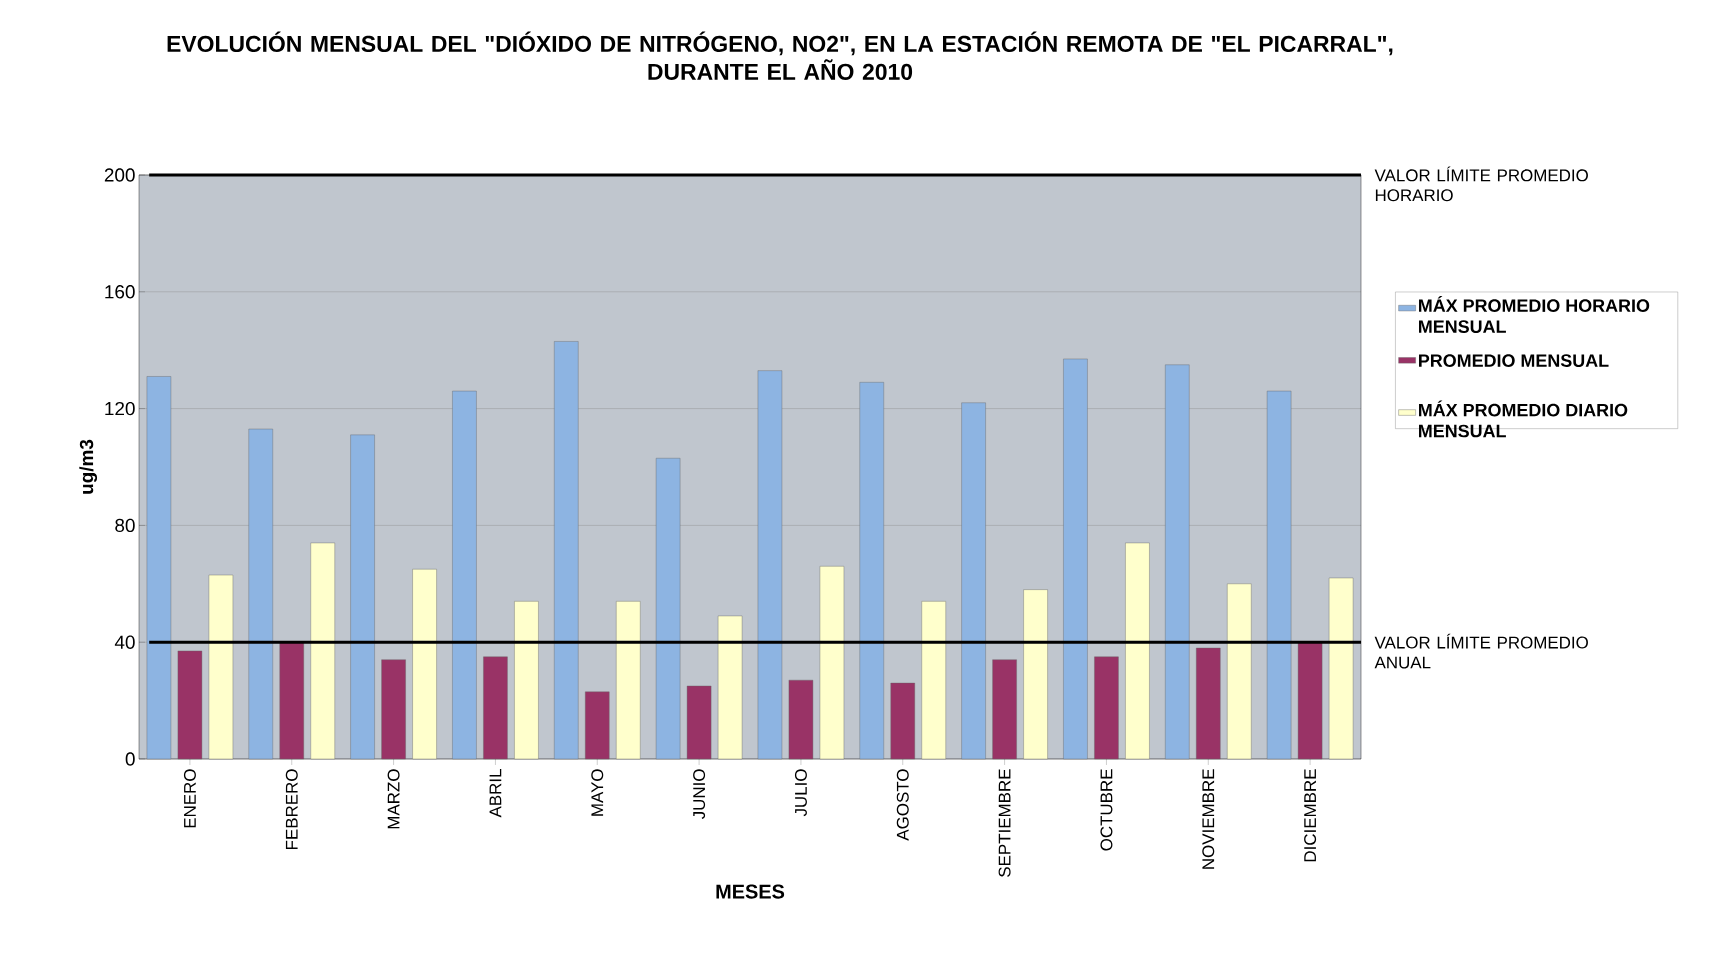  What do you see at coordinates (800, 793) in the screenshot?
I see `x-tick-label: JULIO` at bounding box center [800, 793].